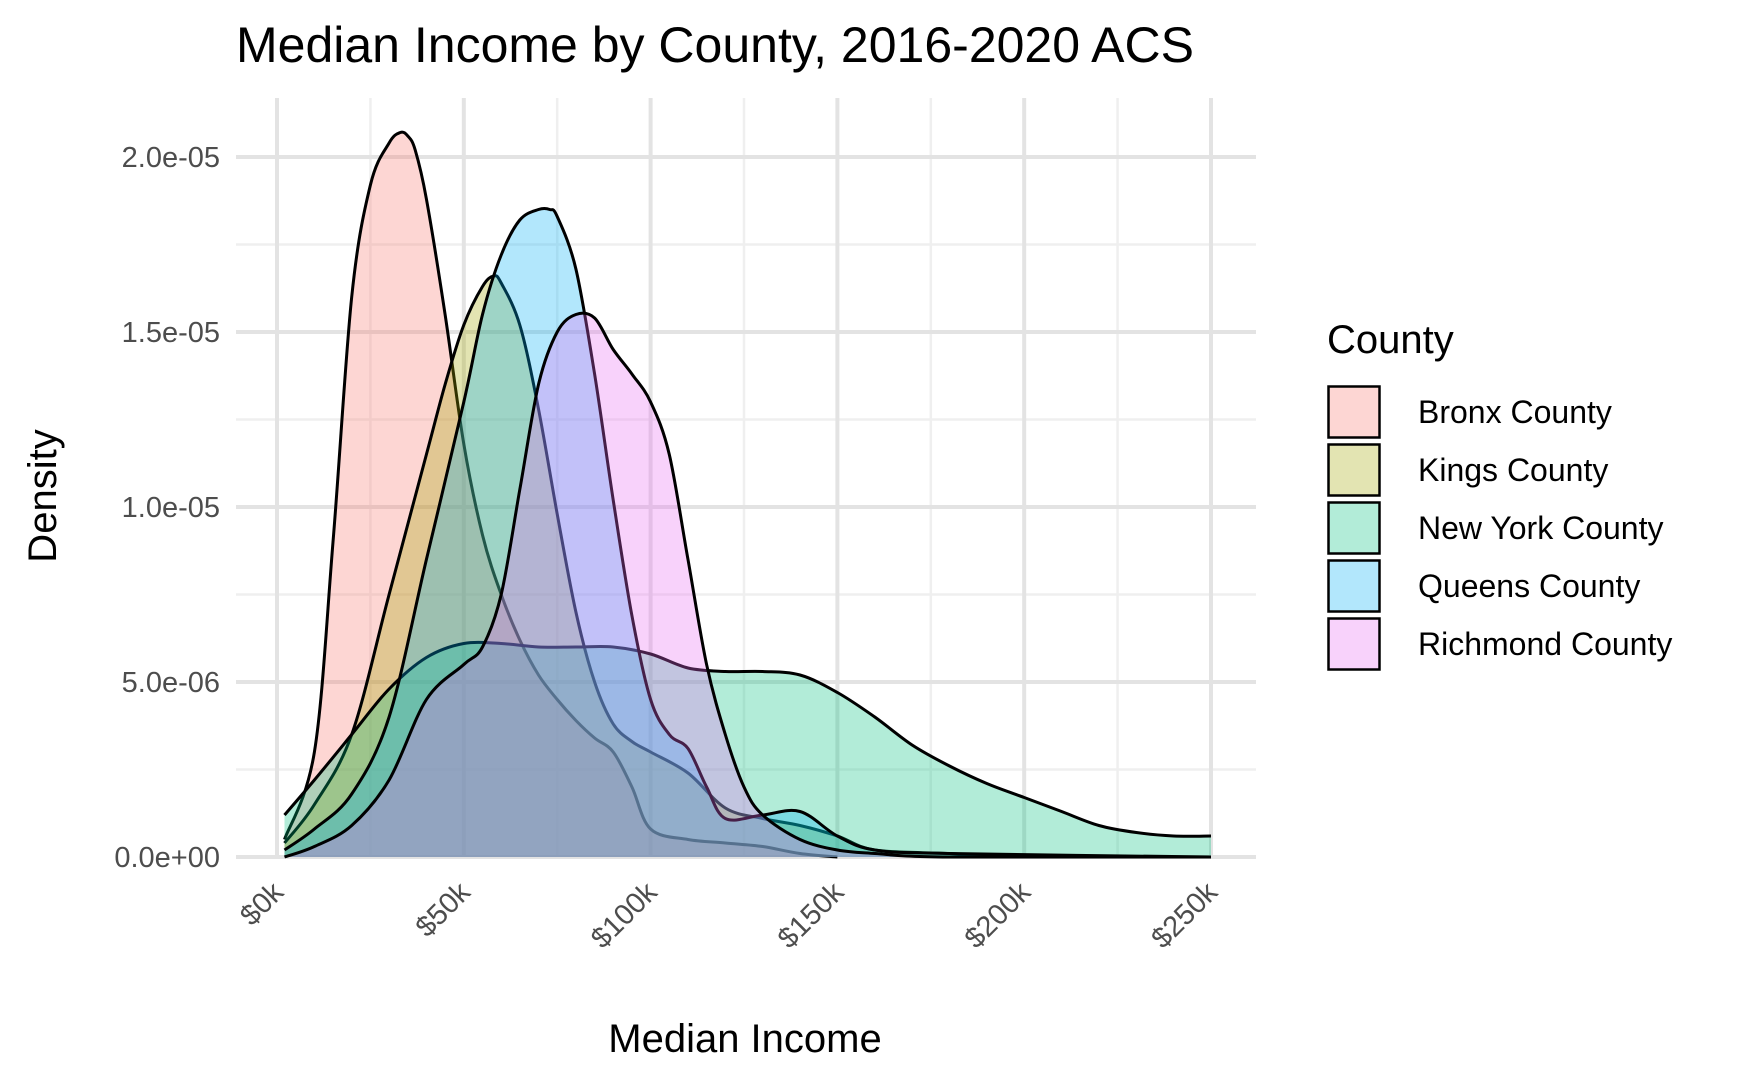  Describe the element at coordinates (811, 915) in the screenshot. I see `x-tick-label: $150k` at that location.